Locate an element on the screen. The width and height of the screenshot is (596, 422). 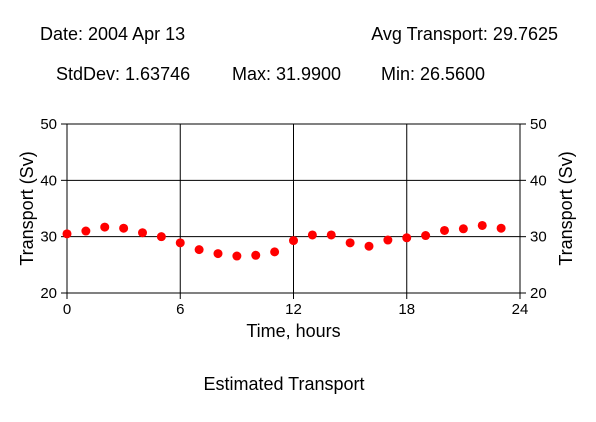
min-label: Min: 26.5600 is located at coordinates (433, 74).